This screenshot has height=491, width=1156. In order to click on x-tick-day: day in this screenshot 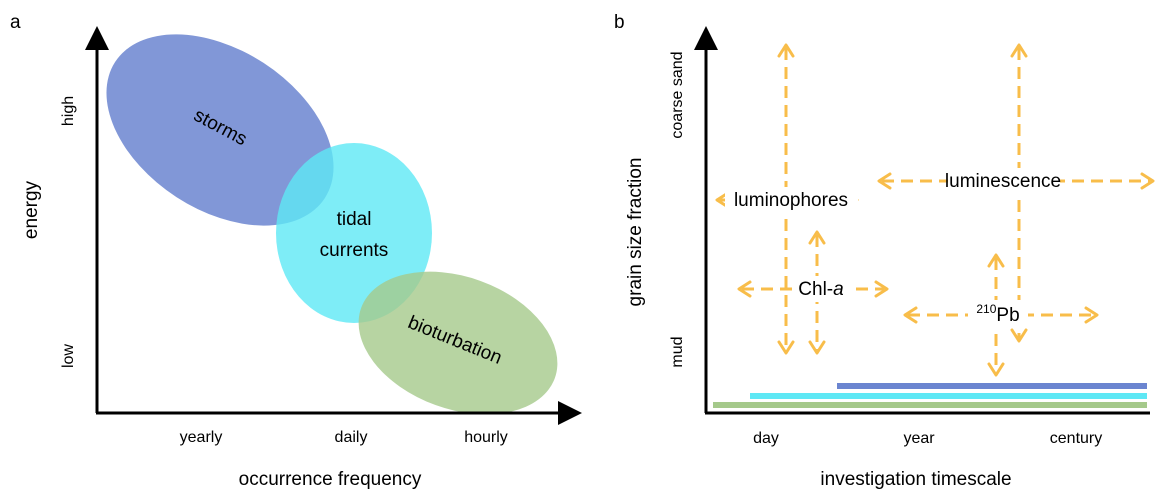, I will do `click(766, 438)`.